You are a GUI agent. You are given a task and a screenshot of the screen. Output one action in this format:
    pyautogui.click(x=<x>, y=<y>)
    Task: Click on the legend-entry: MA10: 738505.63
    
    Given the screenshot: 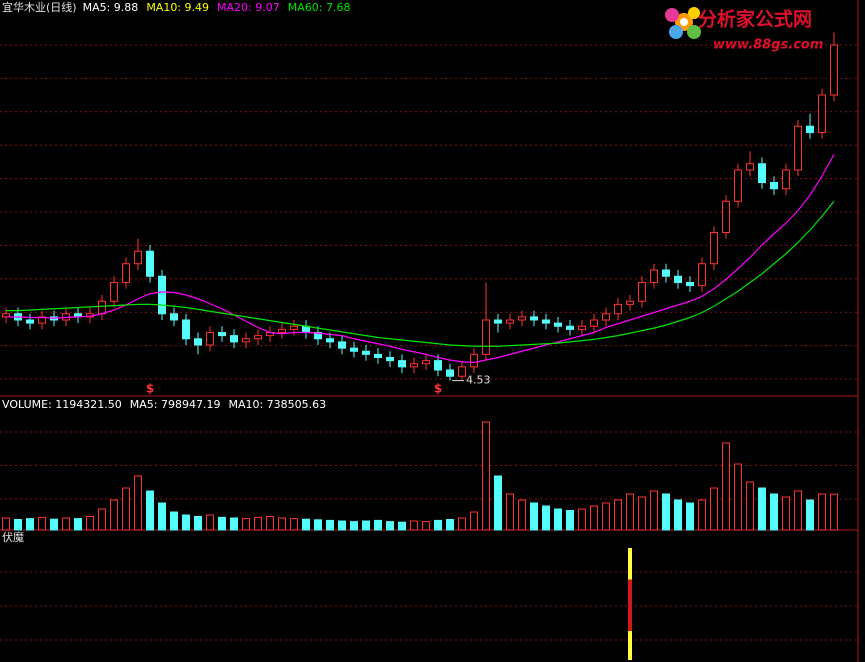 What is the action you would take?
    pyautogui.click(x=277, y=404)
    